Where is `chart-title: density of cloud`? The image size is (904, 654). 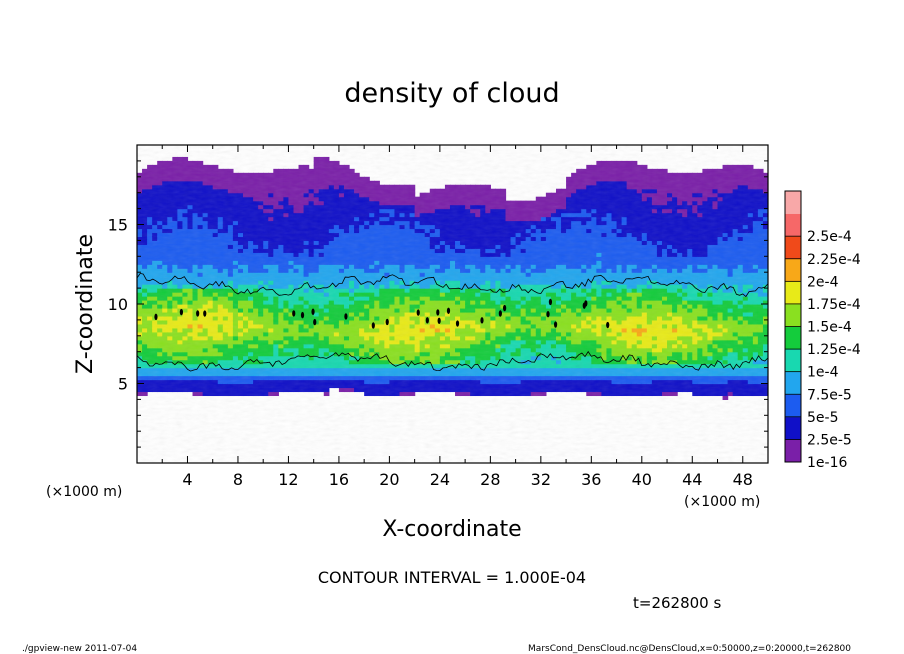 chart-title: density of cloud is located at coordinates (451, 93).